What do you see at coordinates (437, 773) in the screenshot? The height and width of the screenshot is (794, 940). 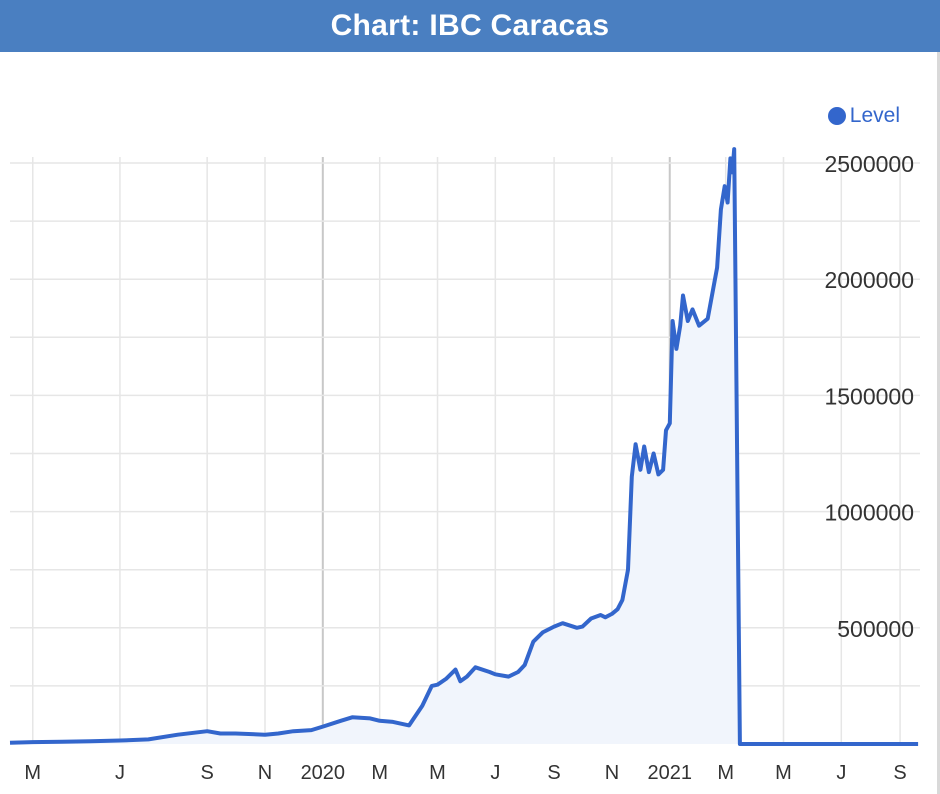 I see `x-tick-label-6: M` at bounding box center [437, 773].